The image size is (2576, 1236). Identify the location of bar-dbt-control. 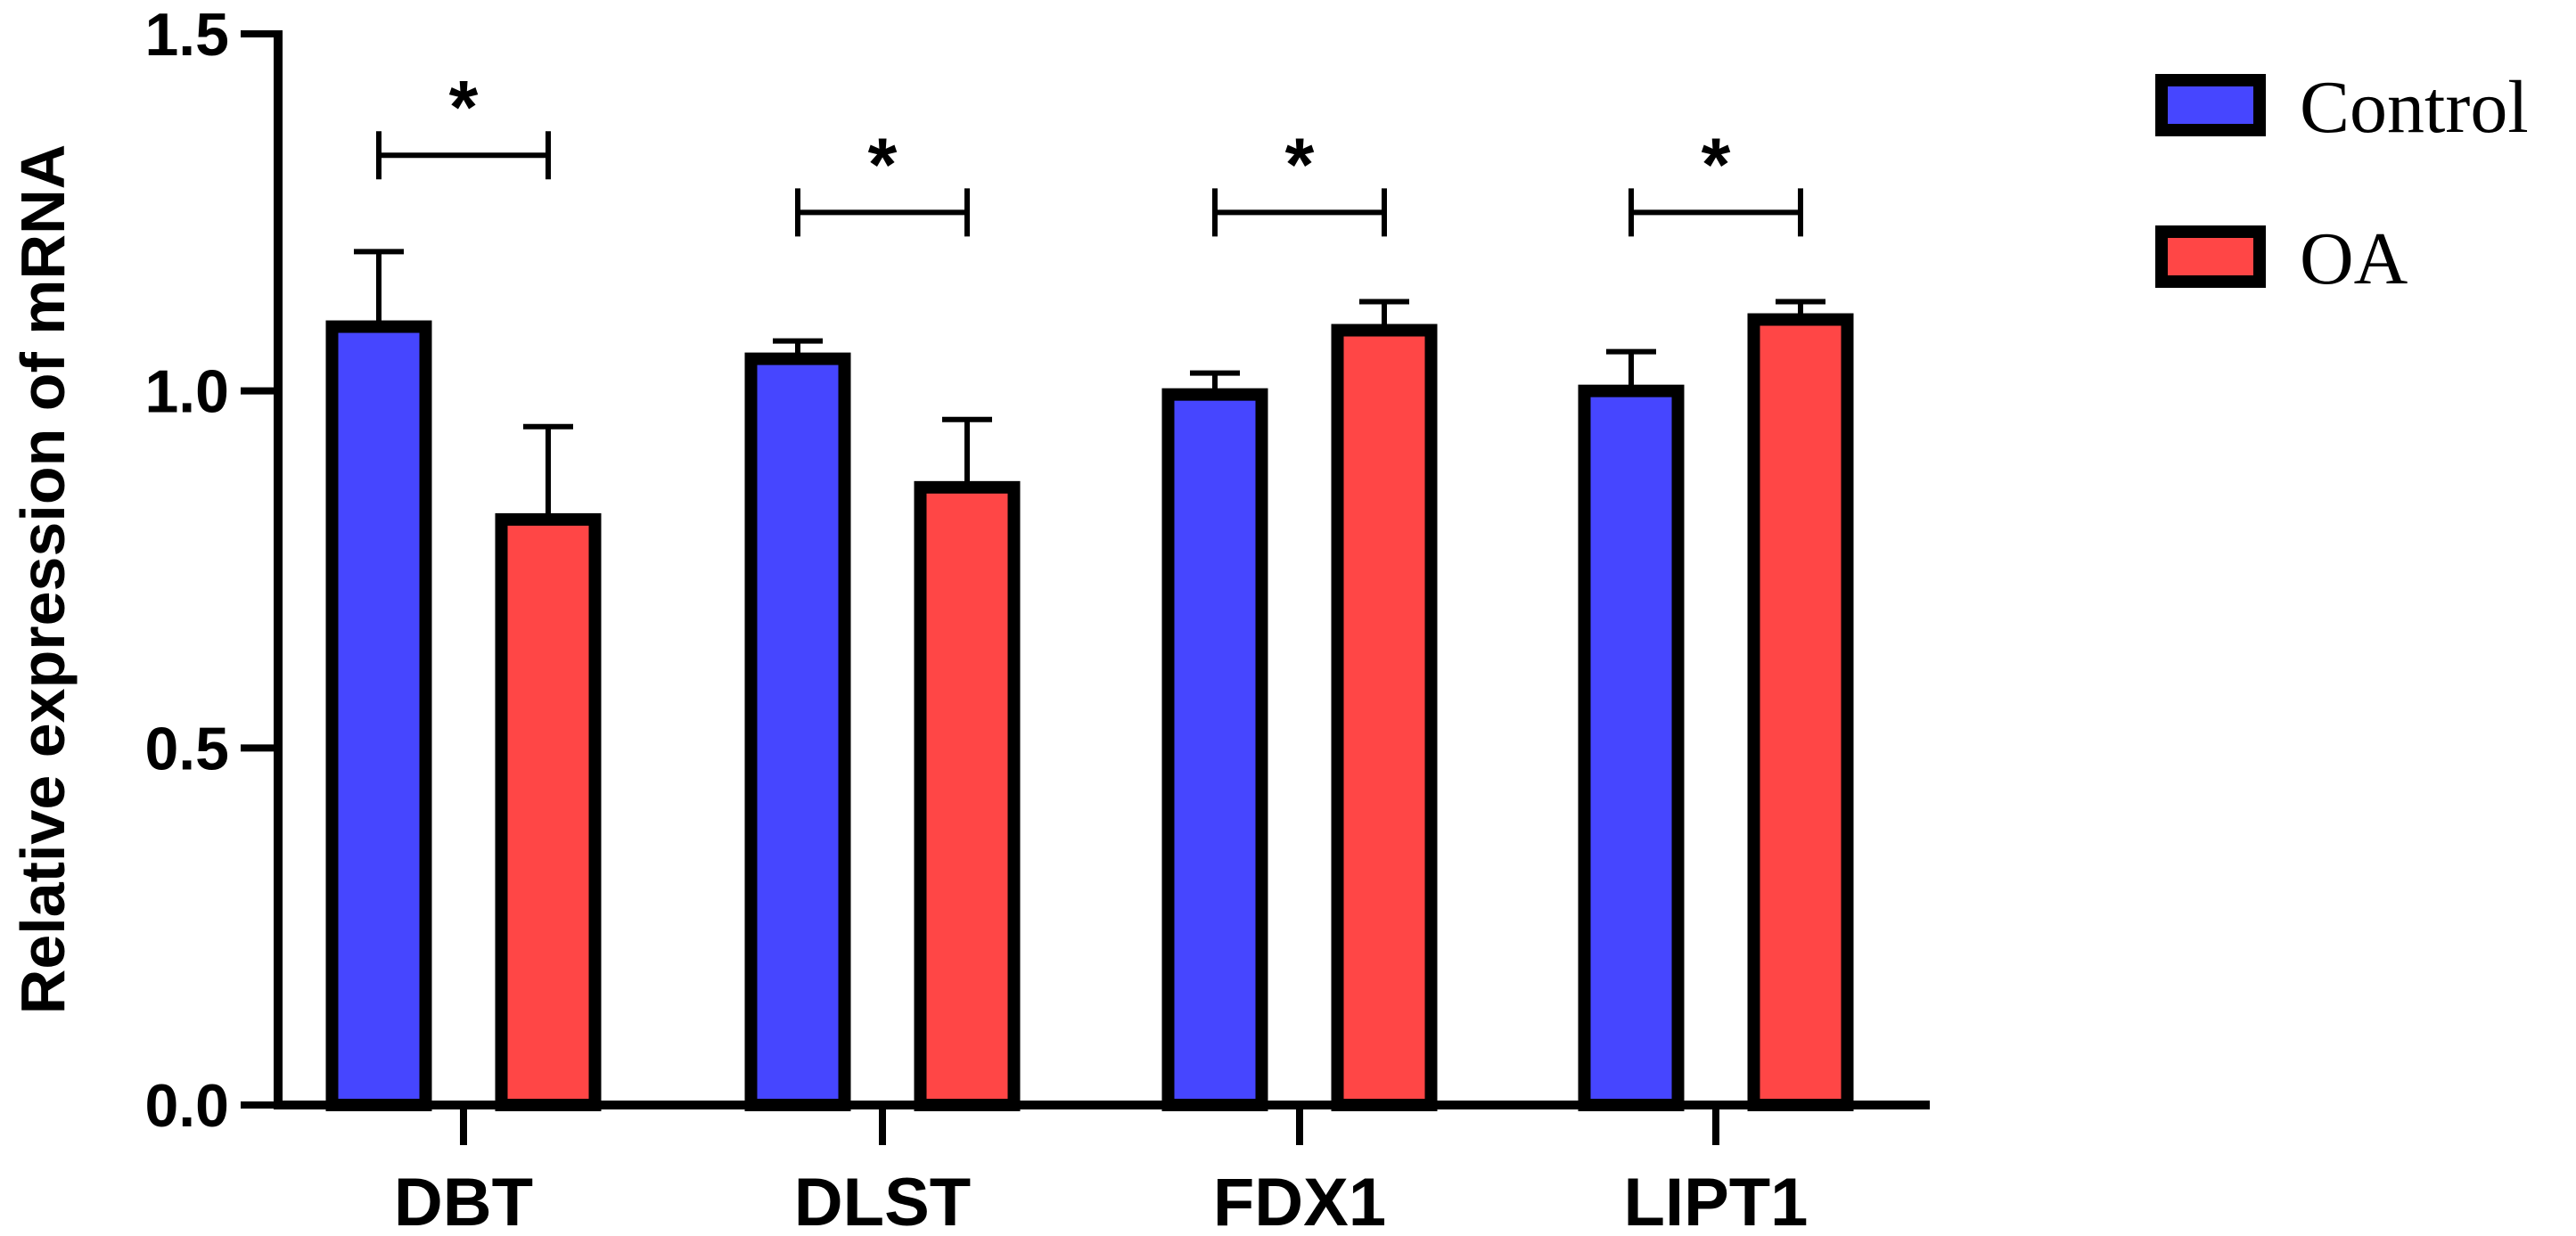
(378, 715).